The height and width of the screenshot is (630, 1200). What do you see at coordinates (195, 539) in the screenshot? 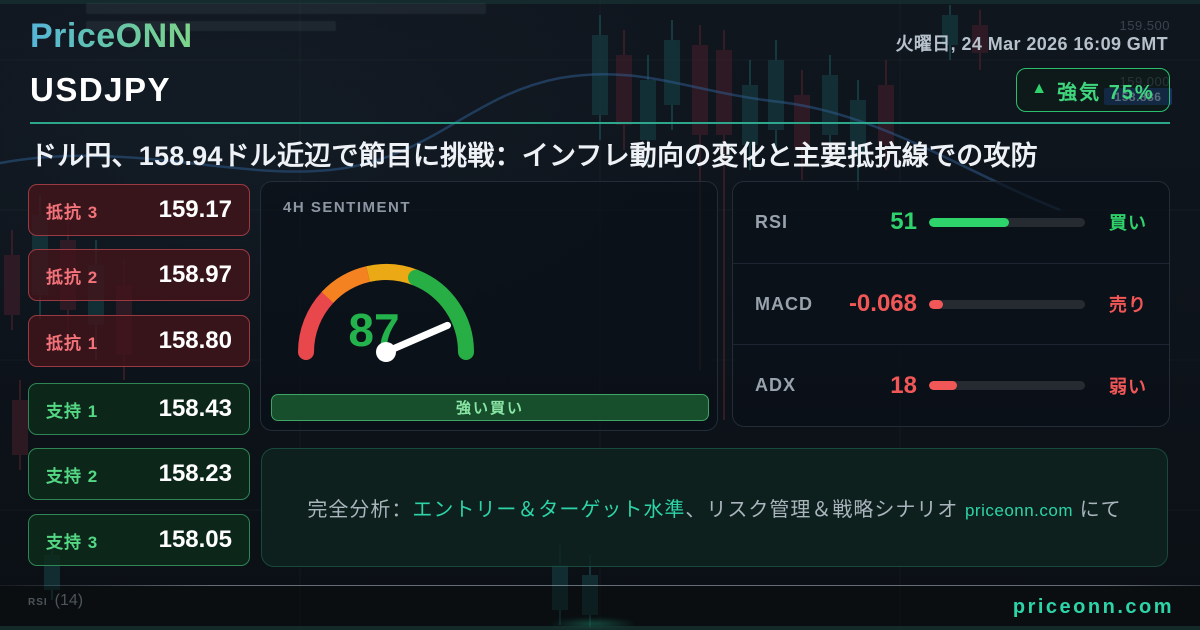
I see `level-value: 158.05` at bounding box center [195, 539].